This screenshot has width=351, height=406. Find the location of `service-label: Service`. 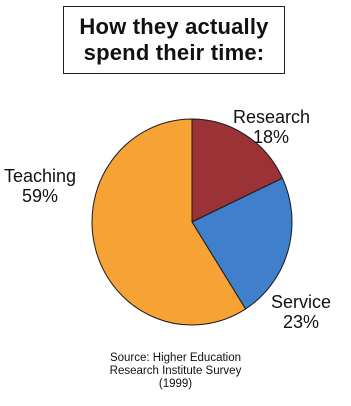

service-label: Service is located at coordinates (301, 302).